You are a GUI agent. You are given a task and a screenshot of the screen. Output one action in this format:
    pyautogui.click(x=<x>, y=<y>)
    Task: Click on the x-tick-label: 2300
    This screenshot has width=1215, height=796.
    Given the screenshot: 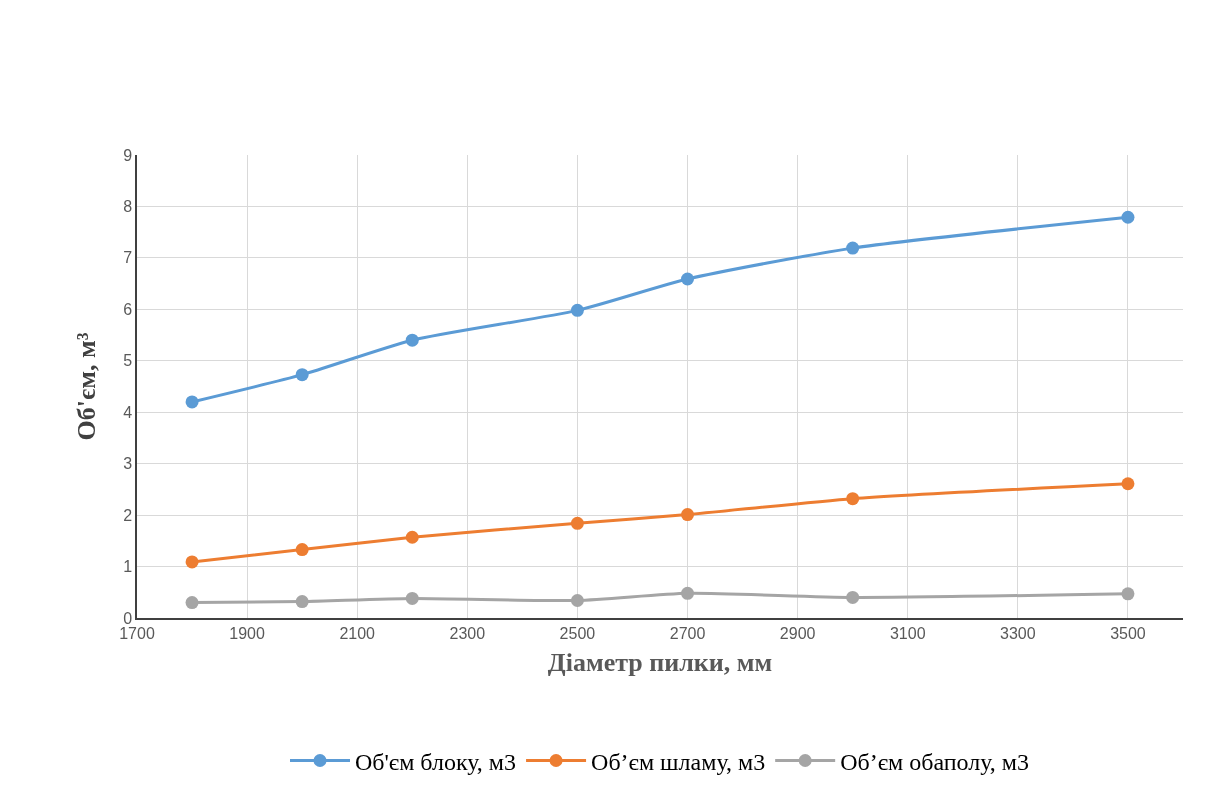 What is the action you would take?
    pyautogui.click(x=467, y=633)
    